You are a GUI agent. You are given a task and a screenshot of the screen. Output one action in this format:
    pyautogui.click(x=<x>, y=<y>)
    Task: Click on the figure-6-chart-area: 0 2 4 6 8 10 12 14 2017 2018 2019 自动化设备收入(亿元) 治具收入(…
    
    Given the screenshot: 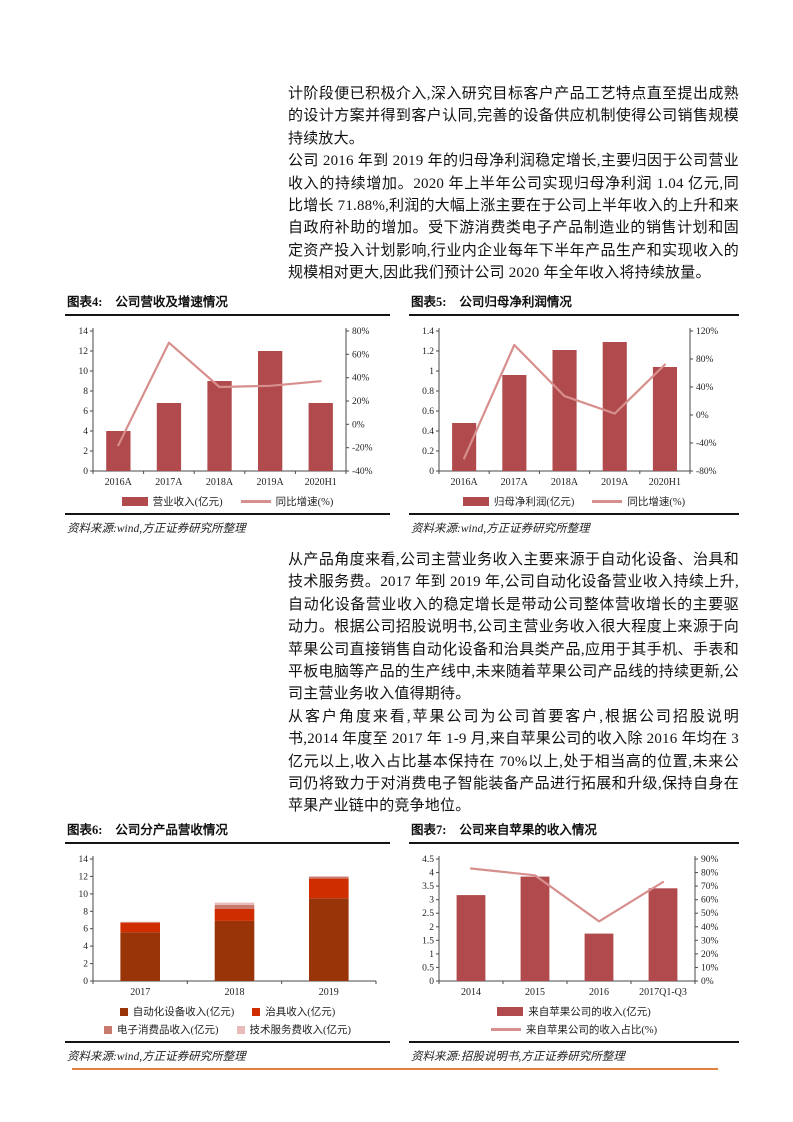 What is the action you would take?
    pyautogui.click(x=227, y=940)
    